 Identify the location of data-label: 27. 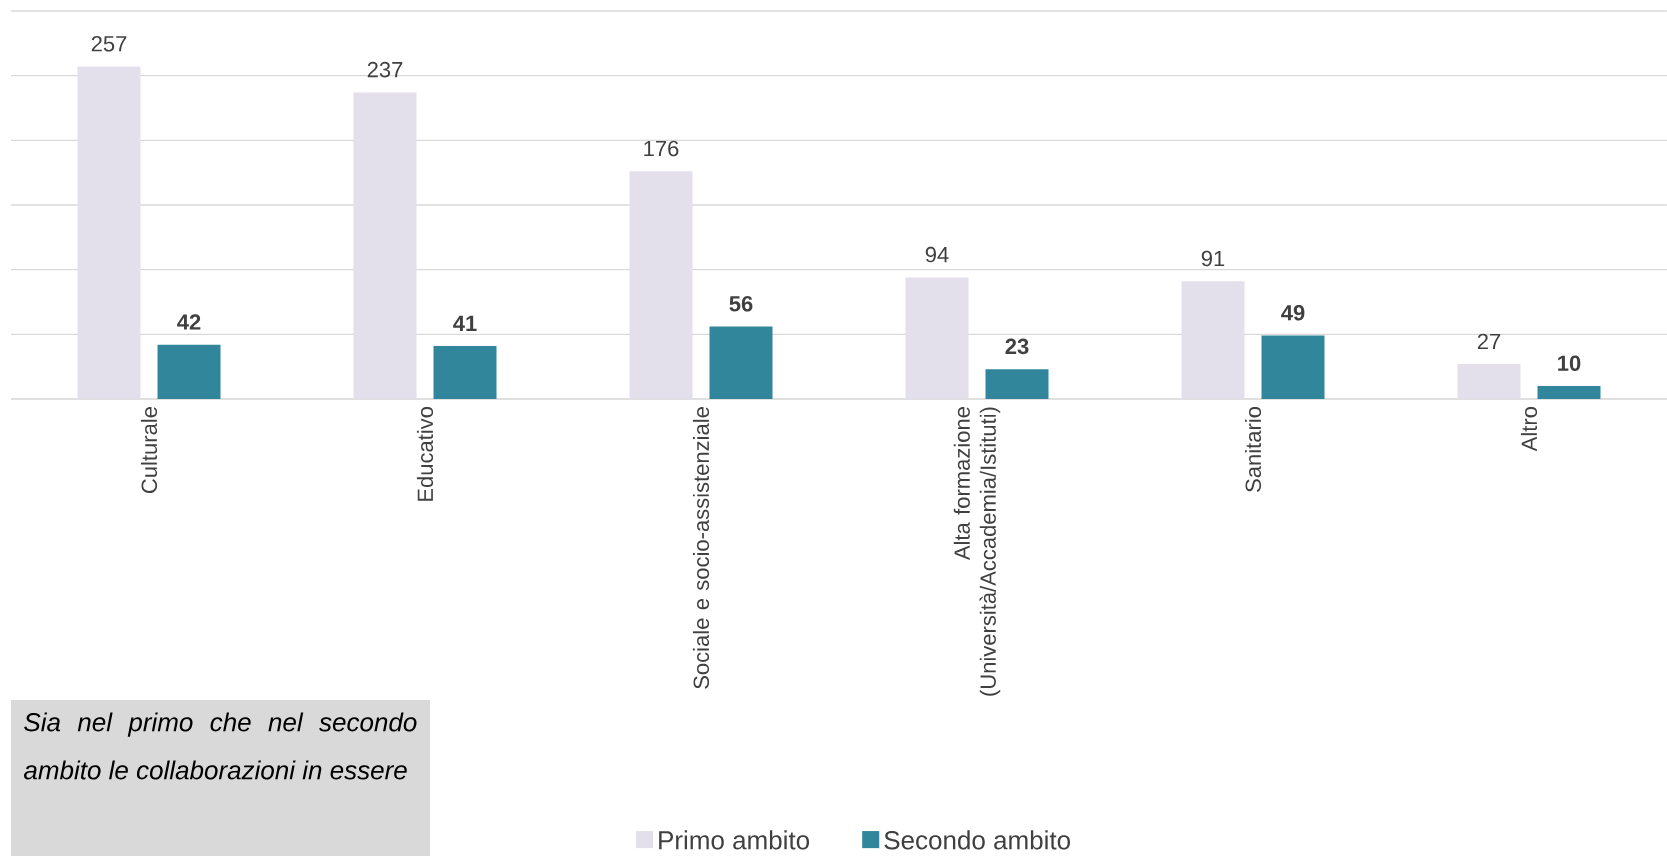
(1489, 341).